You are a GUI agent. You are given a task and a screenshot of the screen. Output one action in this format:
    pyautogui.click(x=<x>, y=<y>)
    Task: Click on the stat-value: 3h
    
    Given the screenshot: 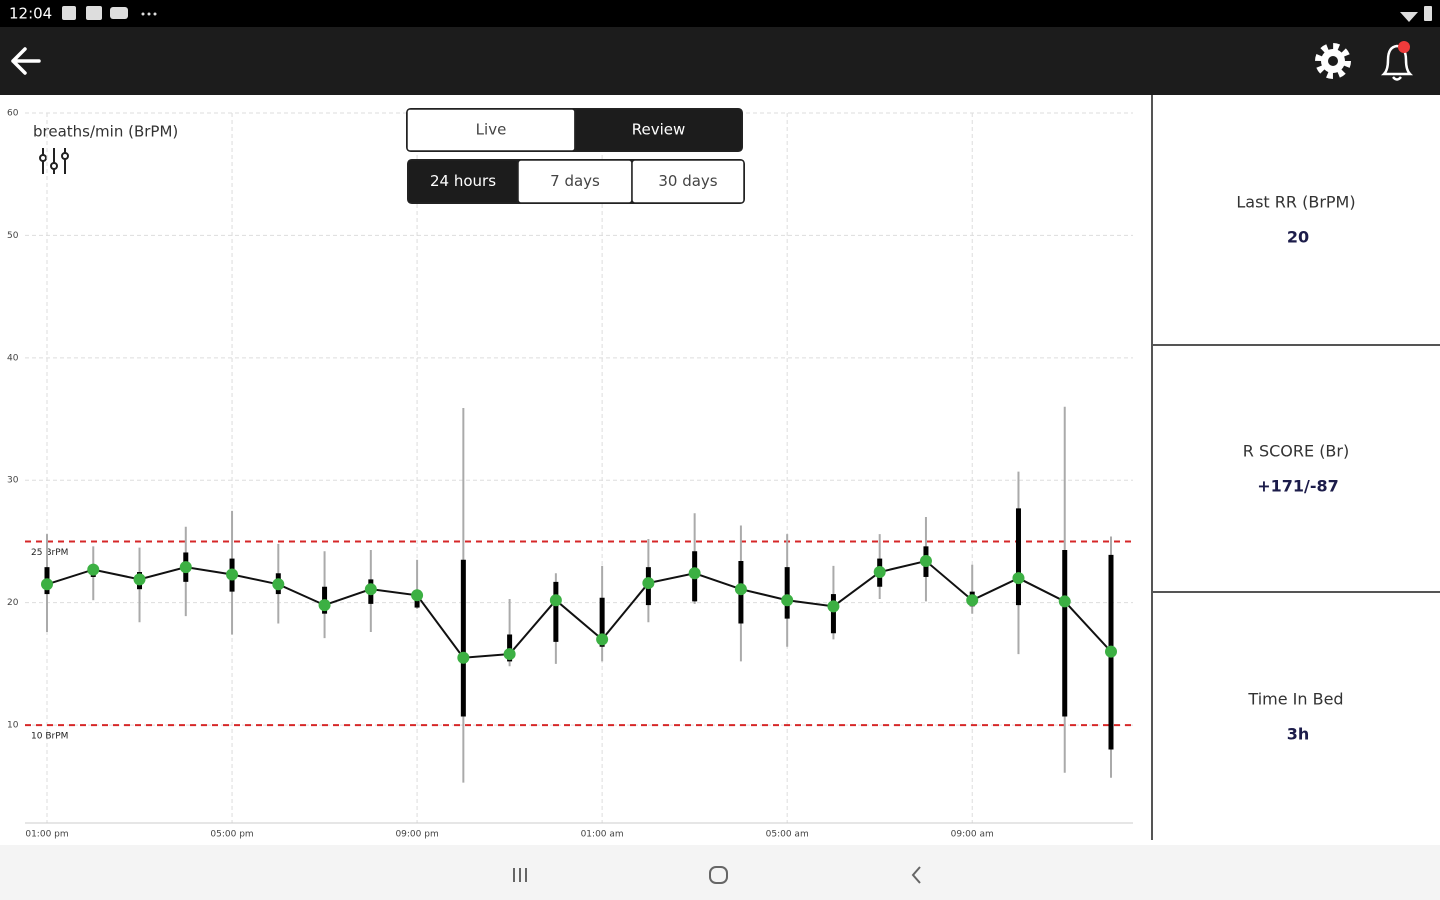 What is the action you would take?
    pyautogui.click(x=1298, y=734)
    